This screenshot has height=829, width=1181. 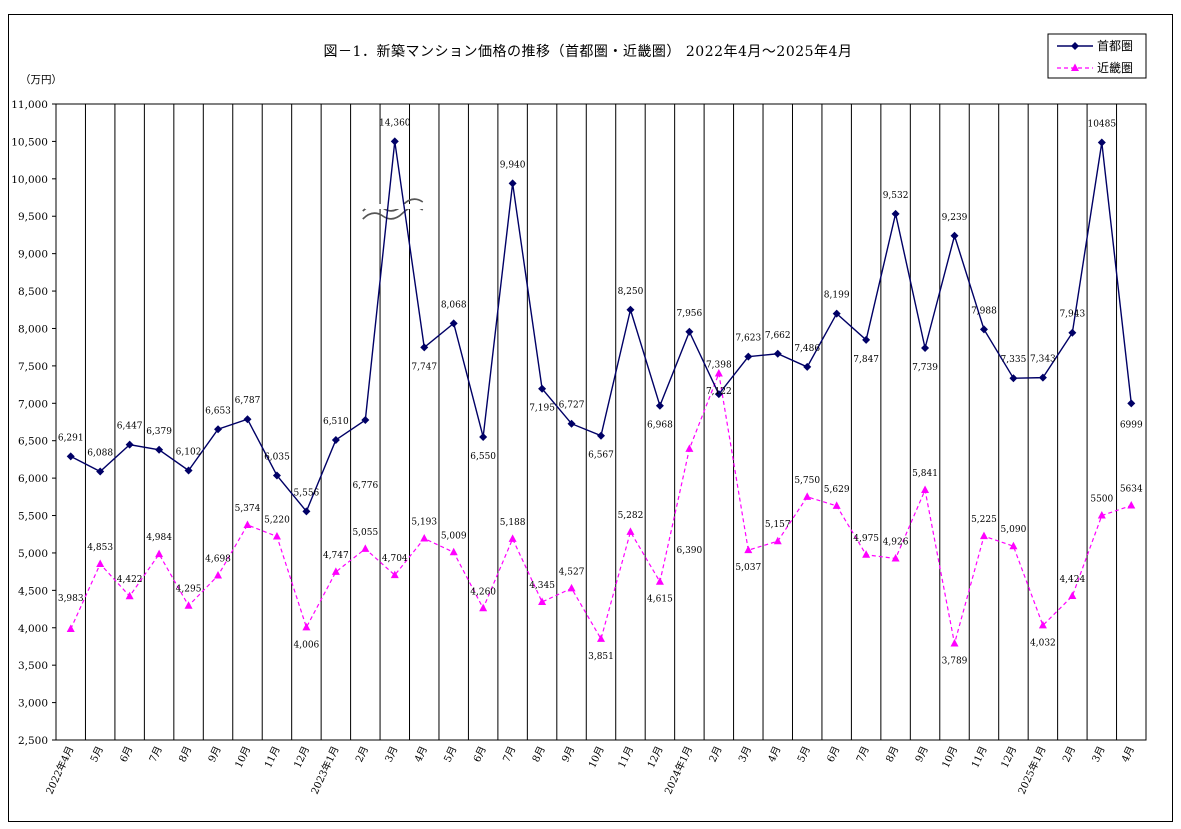 I want to click on kinki-data-label: 5,037, so click(x=748, y=568).